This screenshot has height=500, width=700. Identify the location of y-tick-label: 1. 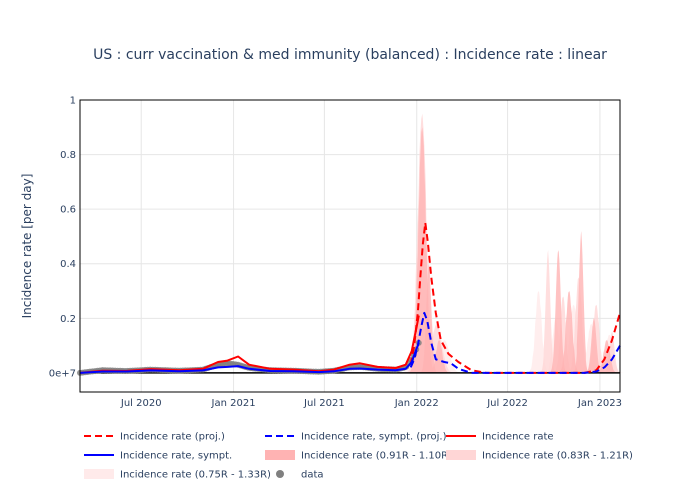
(73, 101).